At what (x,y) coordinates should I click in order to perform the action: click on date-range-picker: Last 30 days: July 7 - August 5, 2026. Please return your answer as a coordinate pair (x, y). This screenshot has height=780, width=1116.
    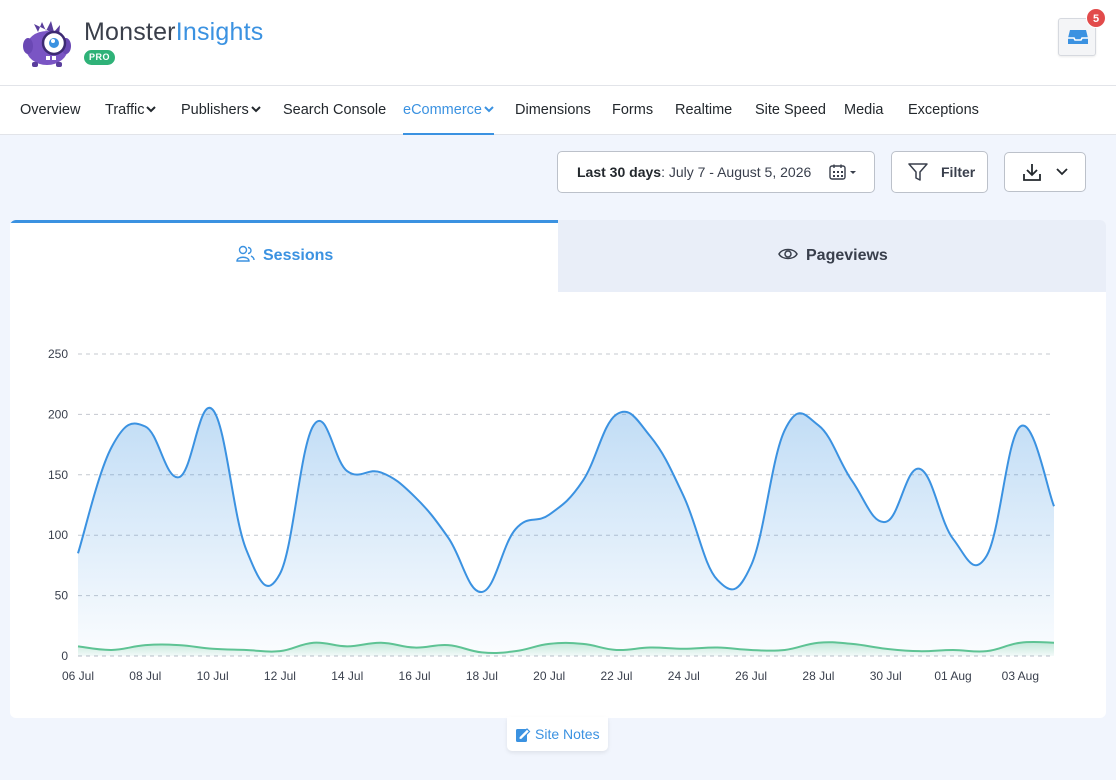
    Looking at the image, I should click on (716, 172).